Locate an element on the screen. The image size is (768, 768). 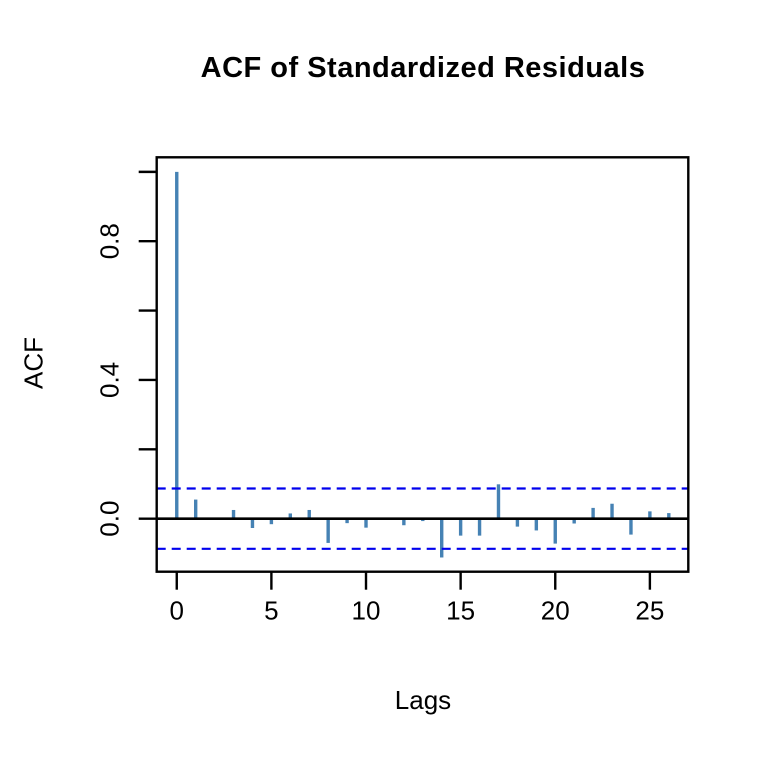
y-tick-label-0.0: 0.0 is located at coordinates (110, 519).